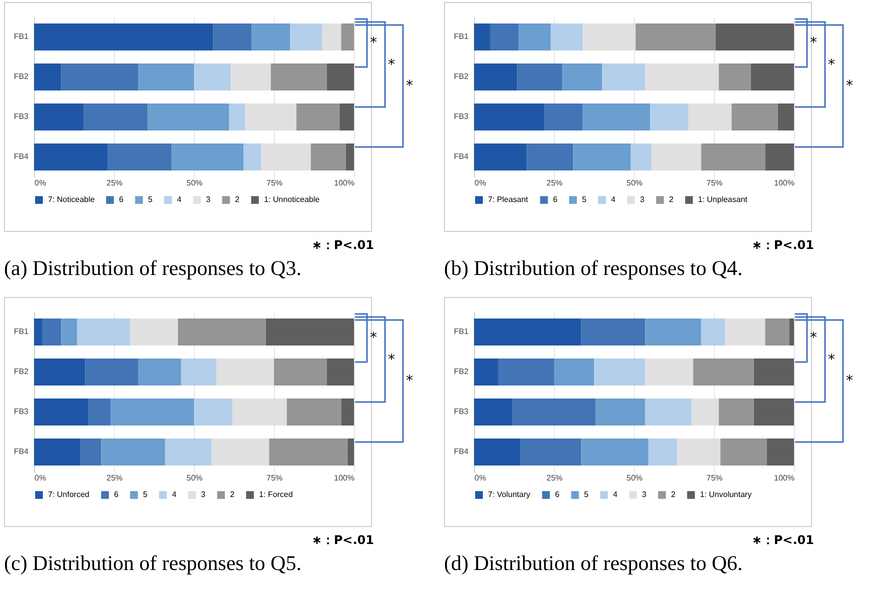  What do you see at coordinates (508, 199) in the screenshot?
I see `legend-label: 7: Pleasant` at bounding box center [508, 199].